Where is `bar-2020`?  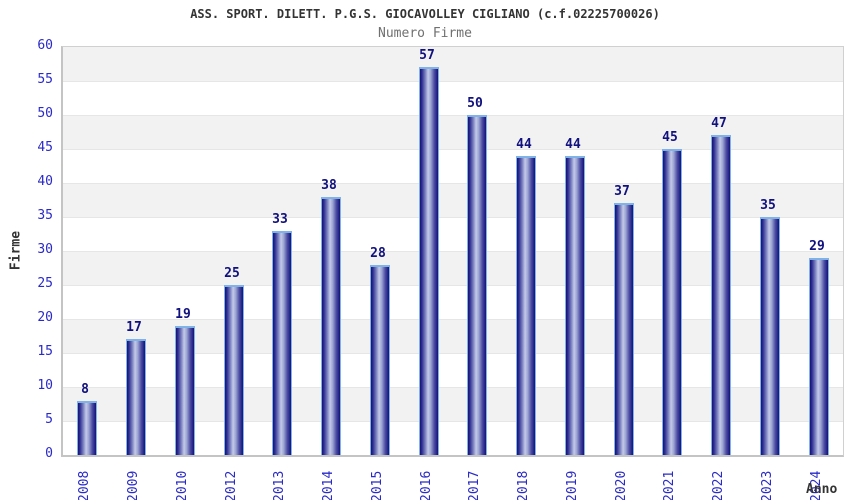
bar-2020 is located at coordinates (624, 329).